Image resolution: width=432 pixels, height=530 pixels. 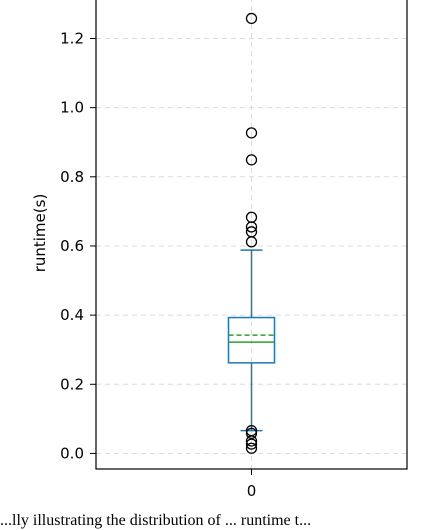 What do you see at coordinates (40, 233) in the screenshot?
I see `y-axis-label: runtime(s)` at bounding box center [40, 233].